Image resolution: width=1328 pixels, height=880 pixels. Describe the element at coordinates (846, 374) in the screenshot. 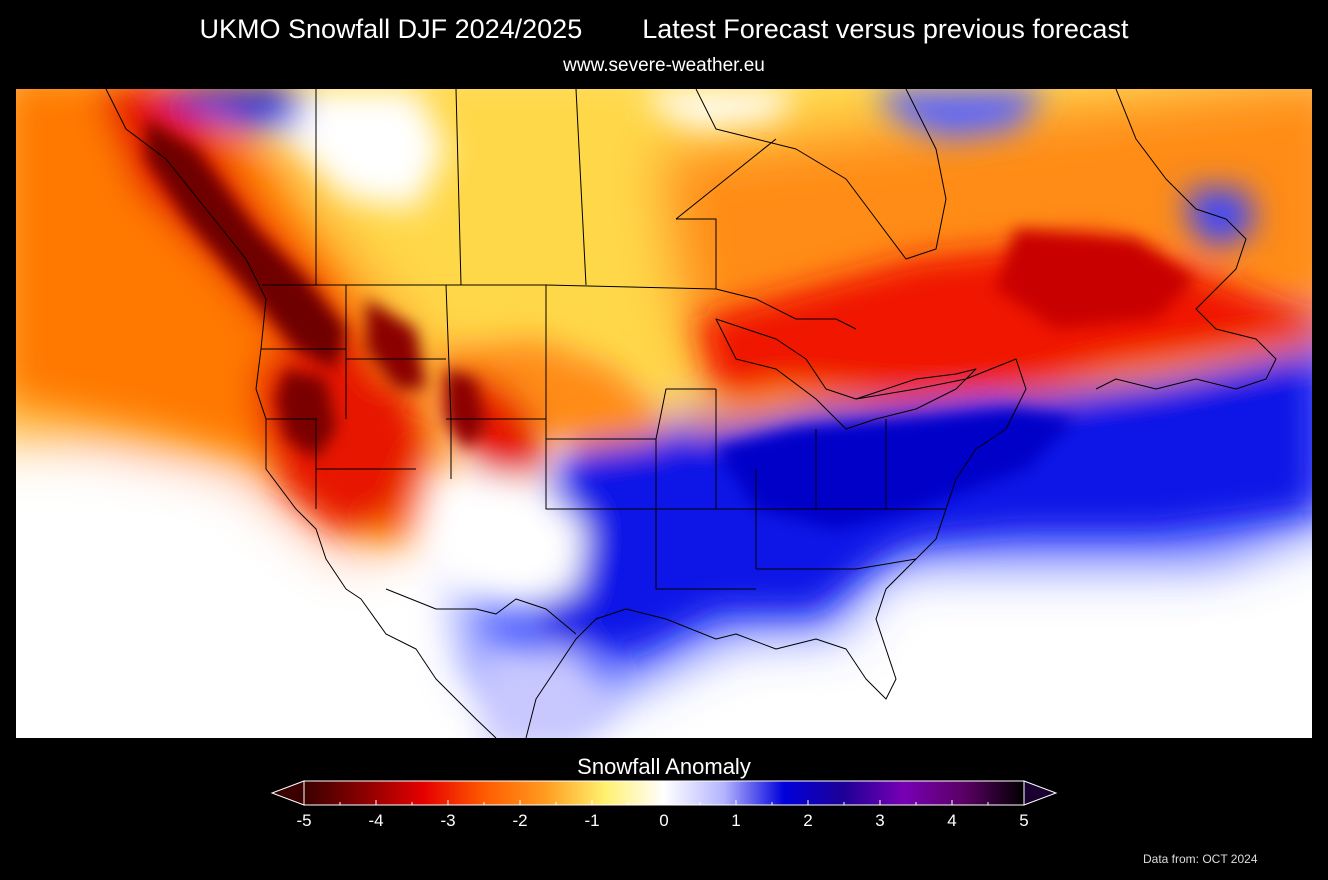

I see `great-lakes` at that location.